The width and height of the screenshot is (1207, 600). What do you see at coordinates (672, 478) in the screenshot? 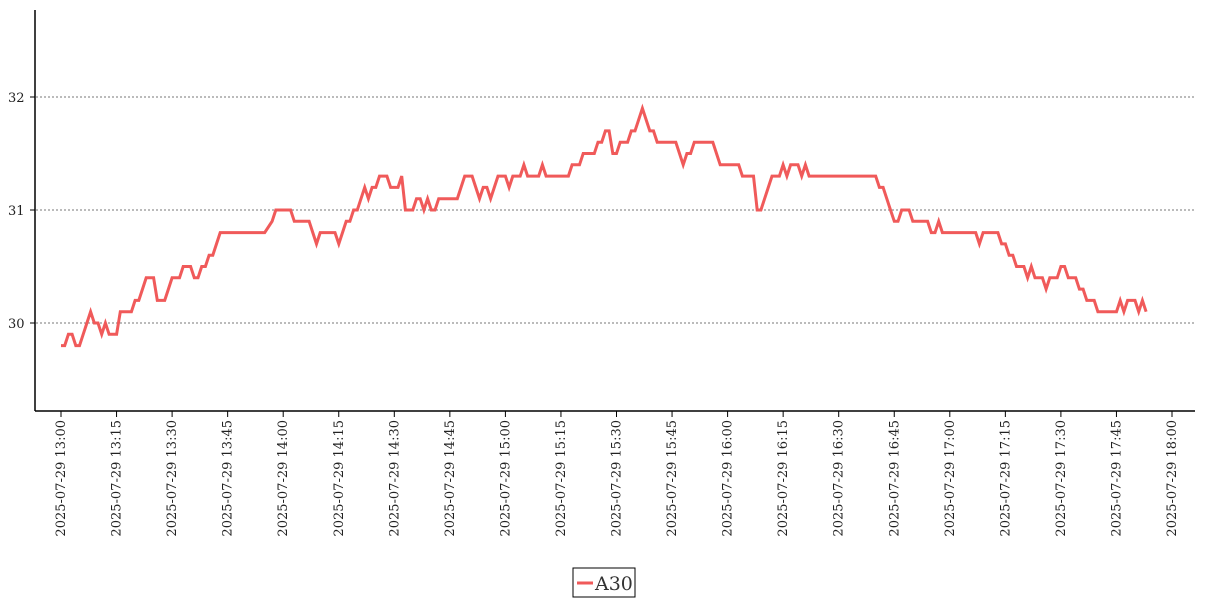
I see `x-tick-label: 2025-07-29 15:45` at bounding box center [672, 478].